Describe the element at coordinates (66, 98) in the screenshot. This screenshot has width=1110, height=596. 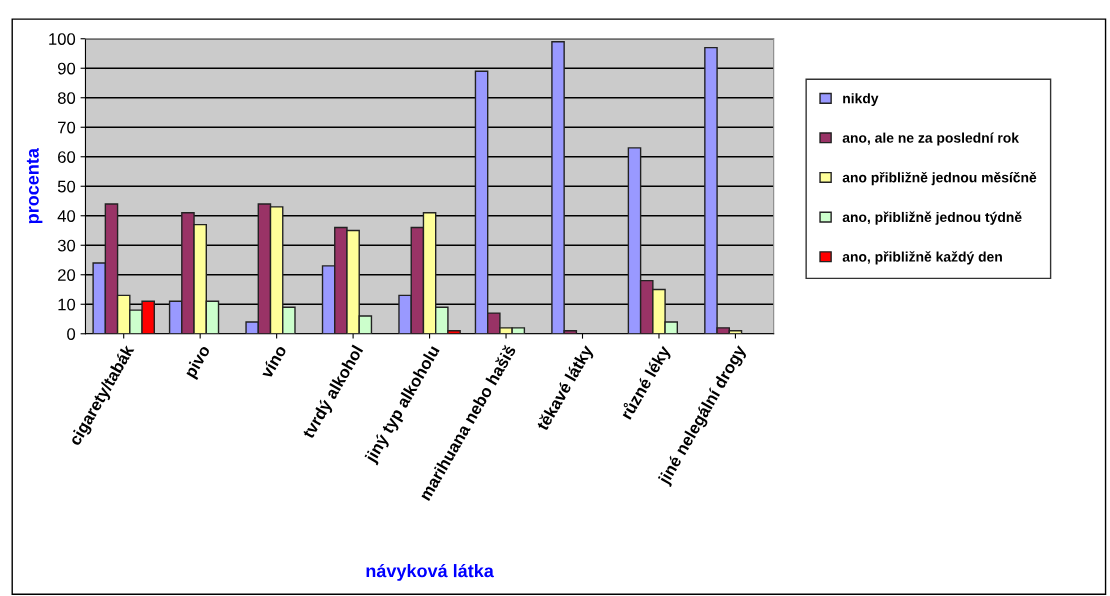
I see `y-tick-label: 80` at that location.